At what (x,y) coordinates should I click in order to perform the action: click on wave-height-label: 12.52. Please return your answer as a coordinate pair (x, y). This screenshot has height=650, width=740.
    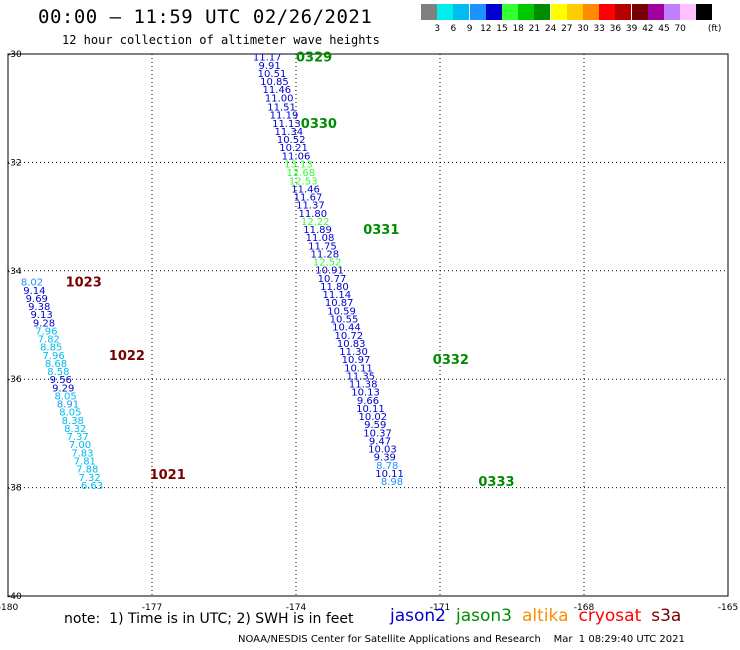
    Looking at the image, I should click on (327, 263).